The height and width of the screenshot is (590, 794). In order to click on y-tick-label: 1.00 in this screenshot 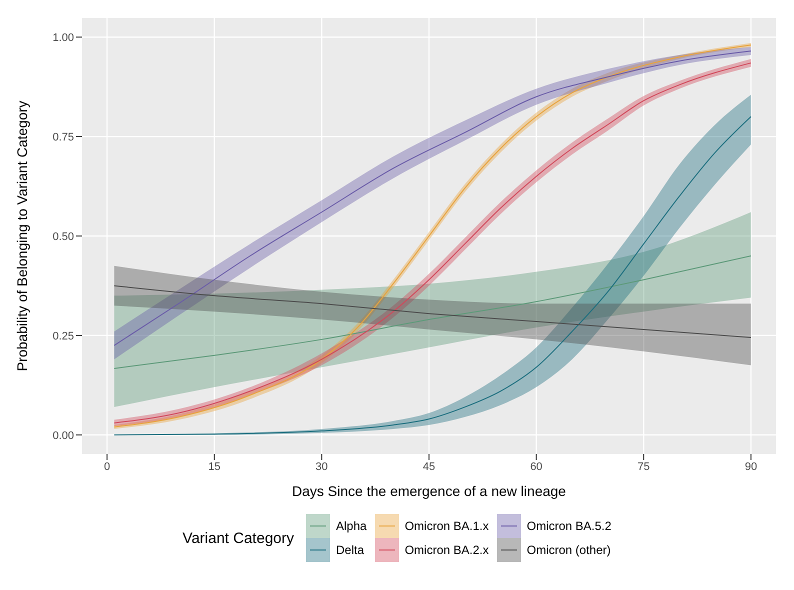, I will do `click(63, 38)`.